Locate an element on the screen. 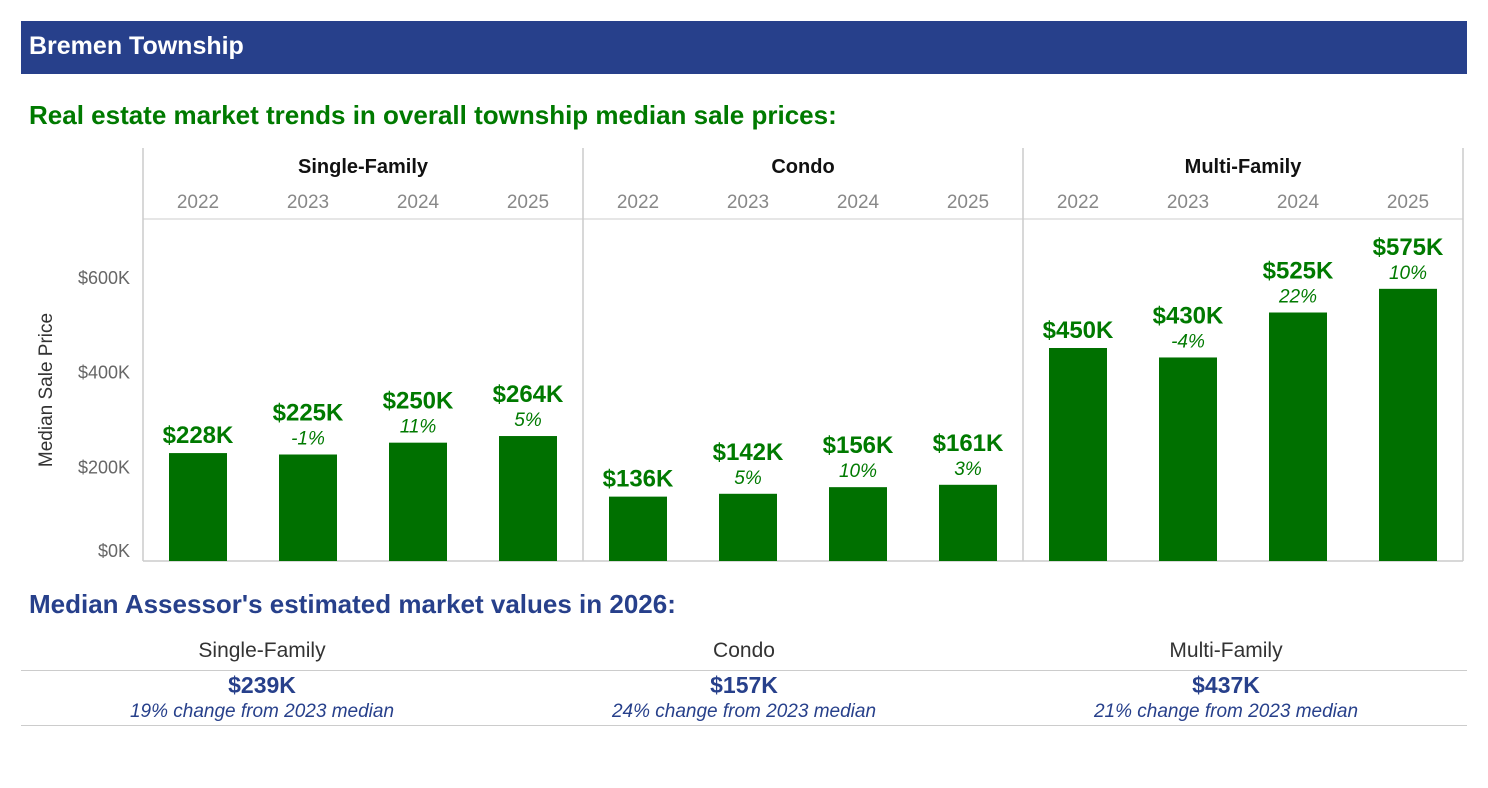 The height and width of the screenshot is (788, 1488). change-label: -4% is located at coordinates (1188, 341).